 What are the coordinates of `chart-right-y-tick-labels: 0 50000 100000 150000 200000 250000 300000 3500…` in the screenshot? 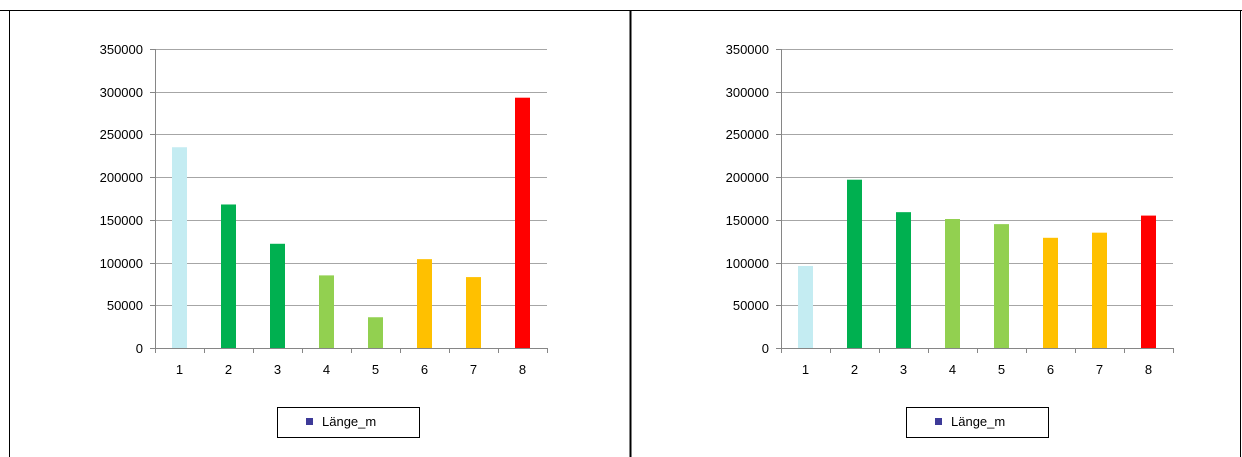 It's located at (747, 199).